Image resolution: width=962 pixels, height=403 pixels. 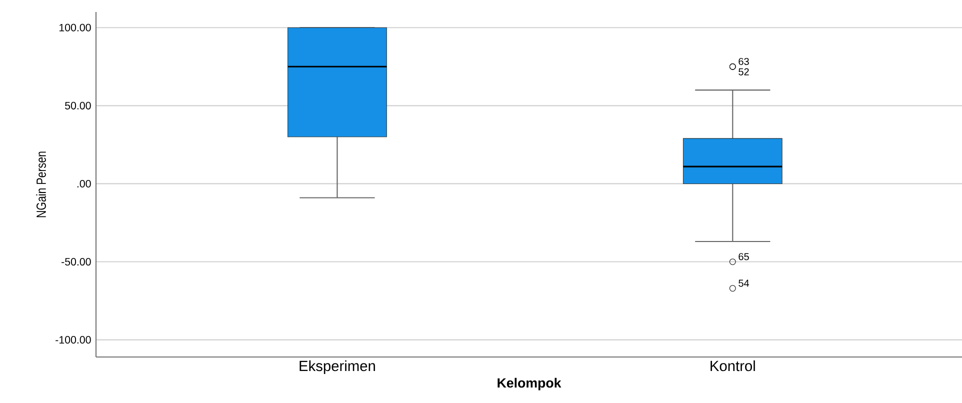 What do you see at coordinates (337, 367) in the screenshot?
I see `x-tick-label: Eksperimen` at bounding box center [337, 367].